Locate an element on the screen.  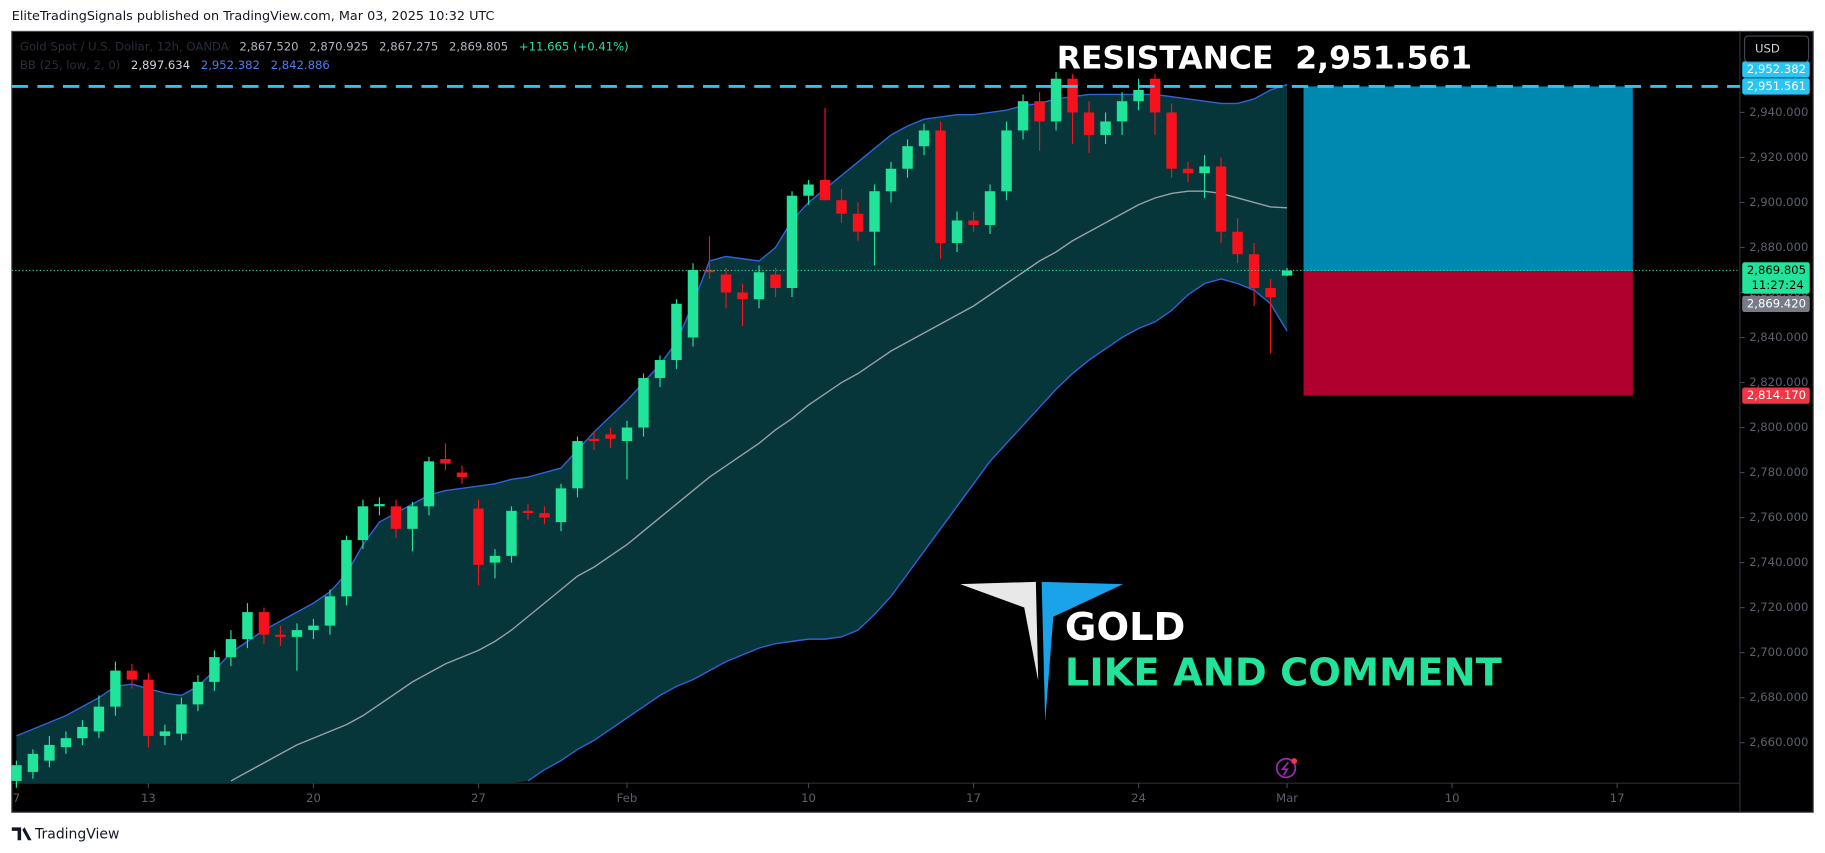
y-tick-label: 2,680.000 is located at coordinates (1778, 697).